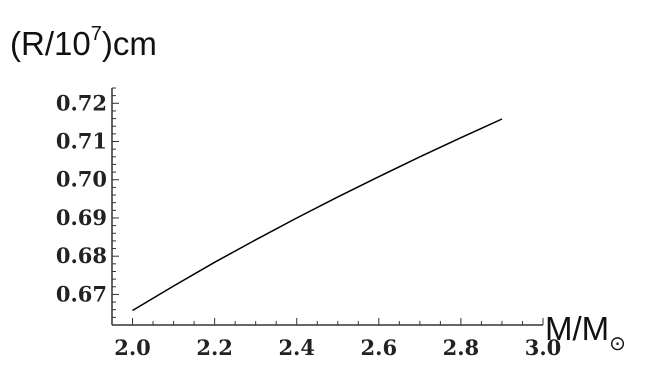  What do you see at coordinates (379, 347) in the screenshot?
I see `x-tick-label: 2.6` at bounding box center [379, 347].